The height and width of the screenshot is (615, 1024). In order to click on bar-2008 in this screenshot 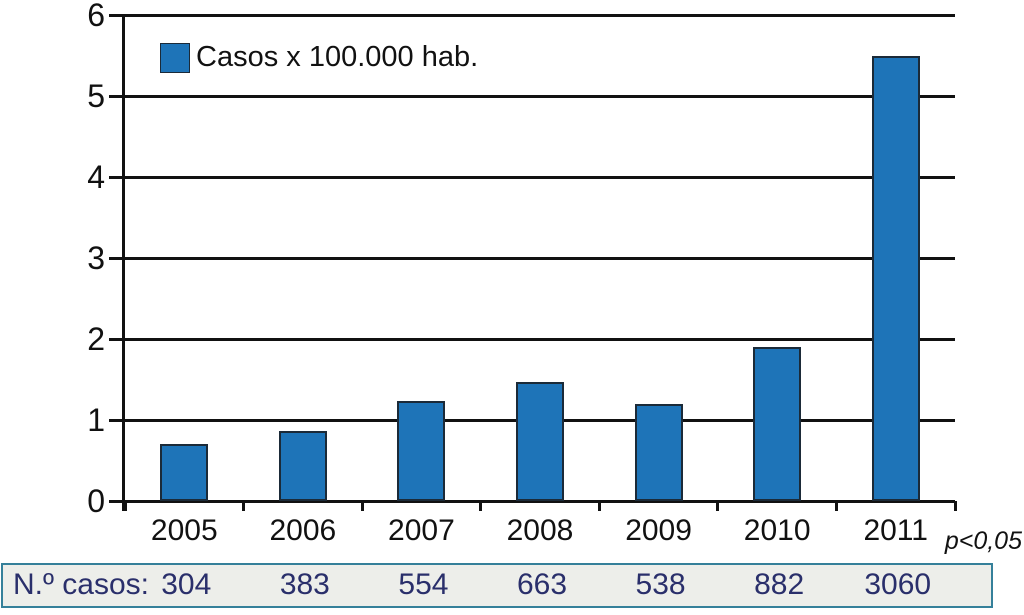, I will do `click(540, 441)`.